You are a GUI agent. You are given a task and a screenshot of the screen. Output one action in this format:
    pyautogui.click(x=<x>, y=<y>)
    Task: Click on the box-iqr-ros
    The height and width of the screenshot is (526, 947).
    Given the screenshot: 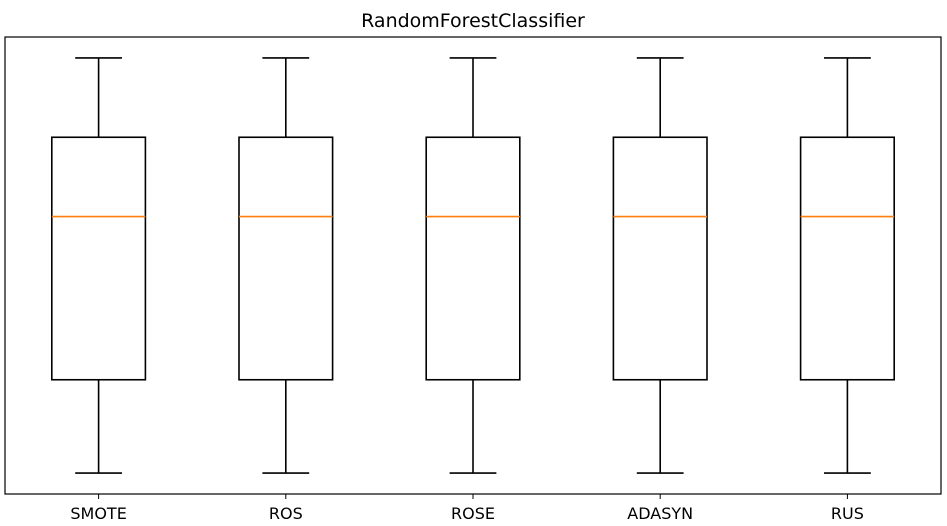 What is the action you would take?
    pyautogui.click(x=286, y=258)
    